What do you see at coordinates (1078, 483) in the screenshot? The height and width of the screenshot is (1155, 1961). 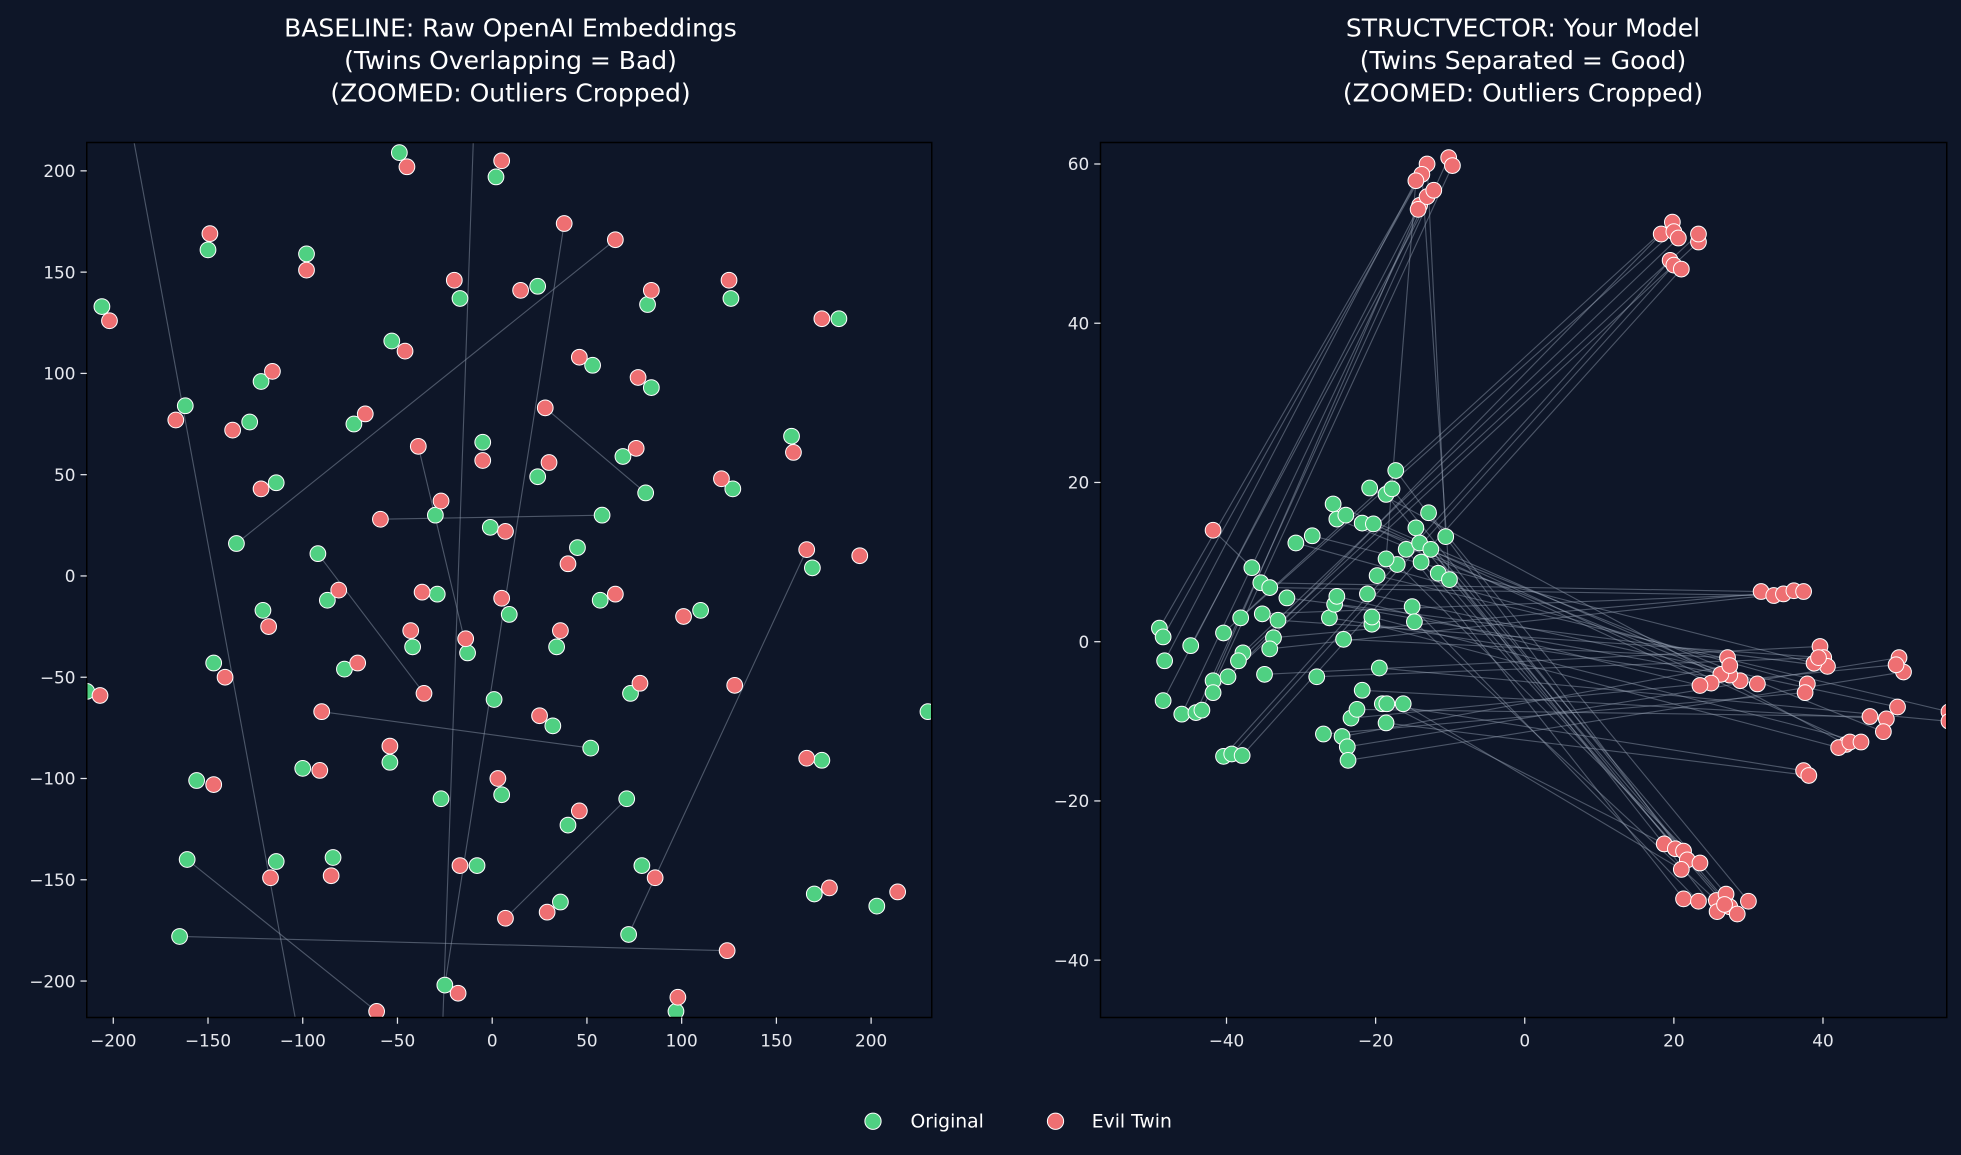 I see `y-tick-label: 20` at bounding box center [1078, 483].